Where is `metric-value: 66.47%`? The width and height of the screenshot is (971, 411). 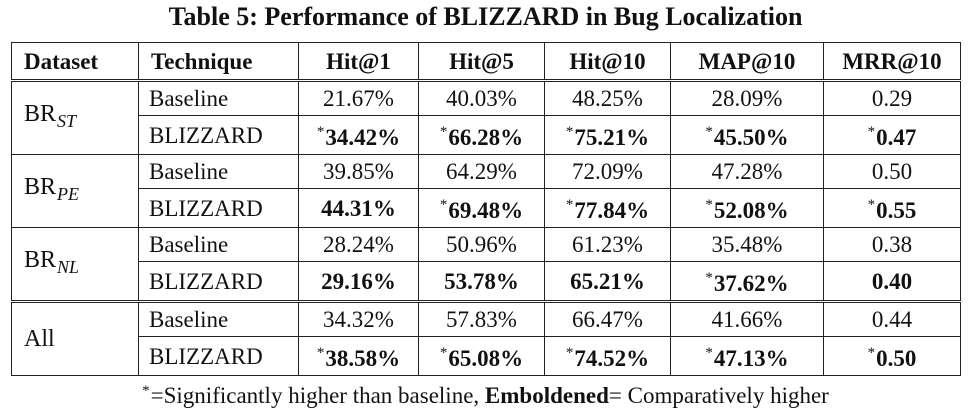
metric-value: 66.47% is located at coordinates (607, 319).